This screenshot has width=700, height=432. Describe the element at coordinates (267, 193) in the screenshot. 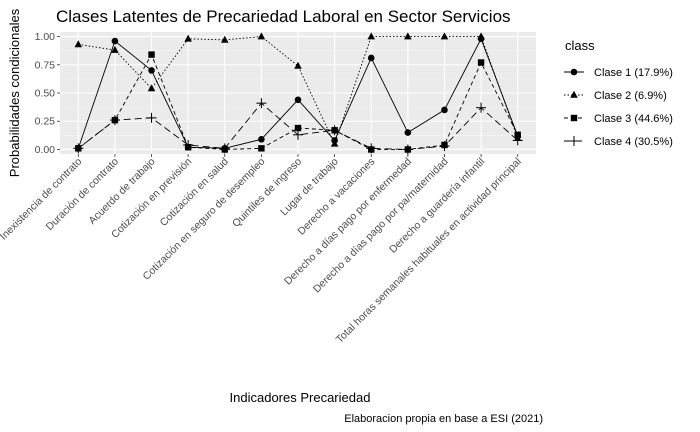

I see `x-tick-label: Quintiles de ingreso` at that location.